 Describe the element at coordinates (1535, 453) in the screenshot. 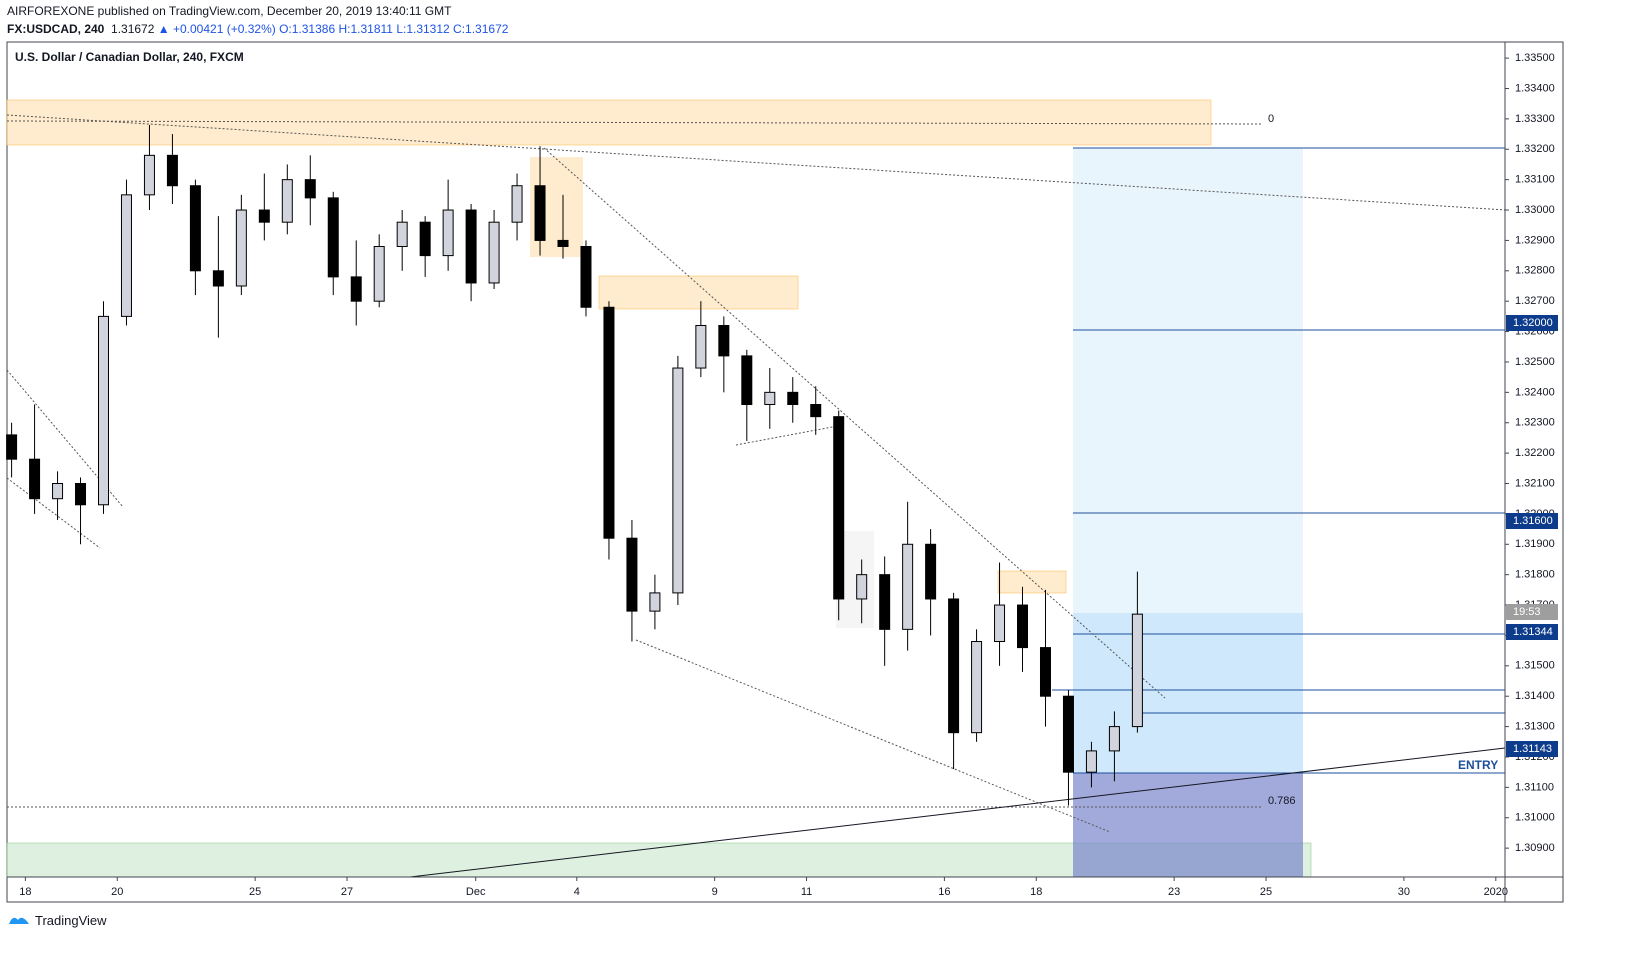

I see `y-tick-label: 1.32200` at that location.